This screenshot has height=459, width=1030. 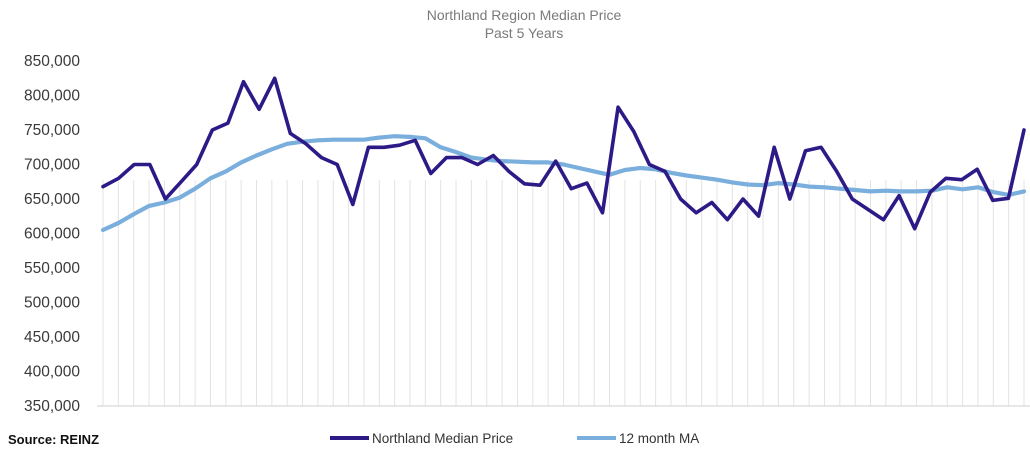 I want to click on y-tick-label: 450,000, so click(x=52, y=337).